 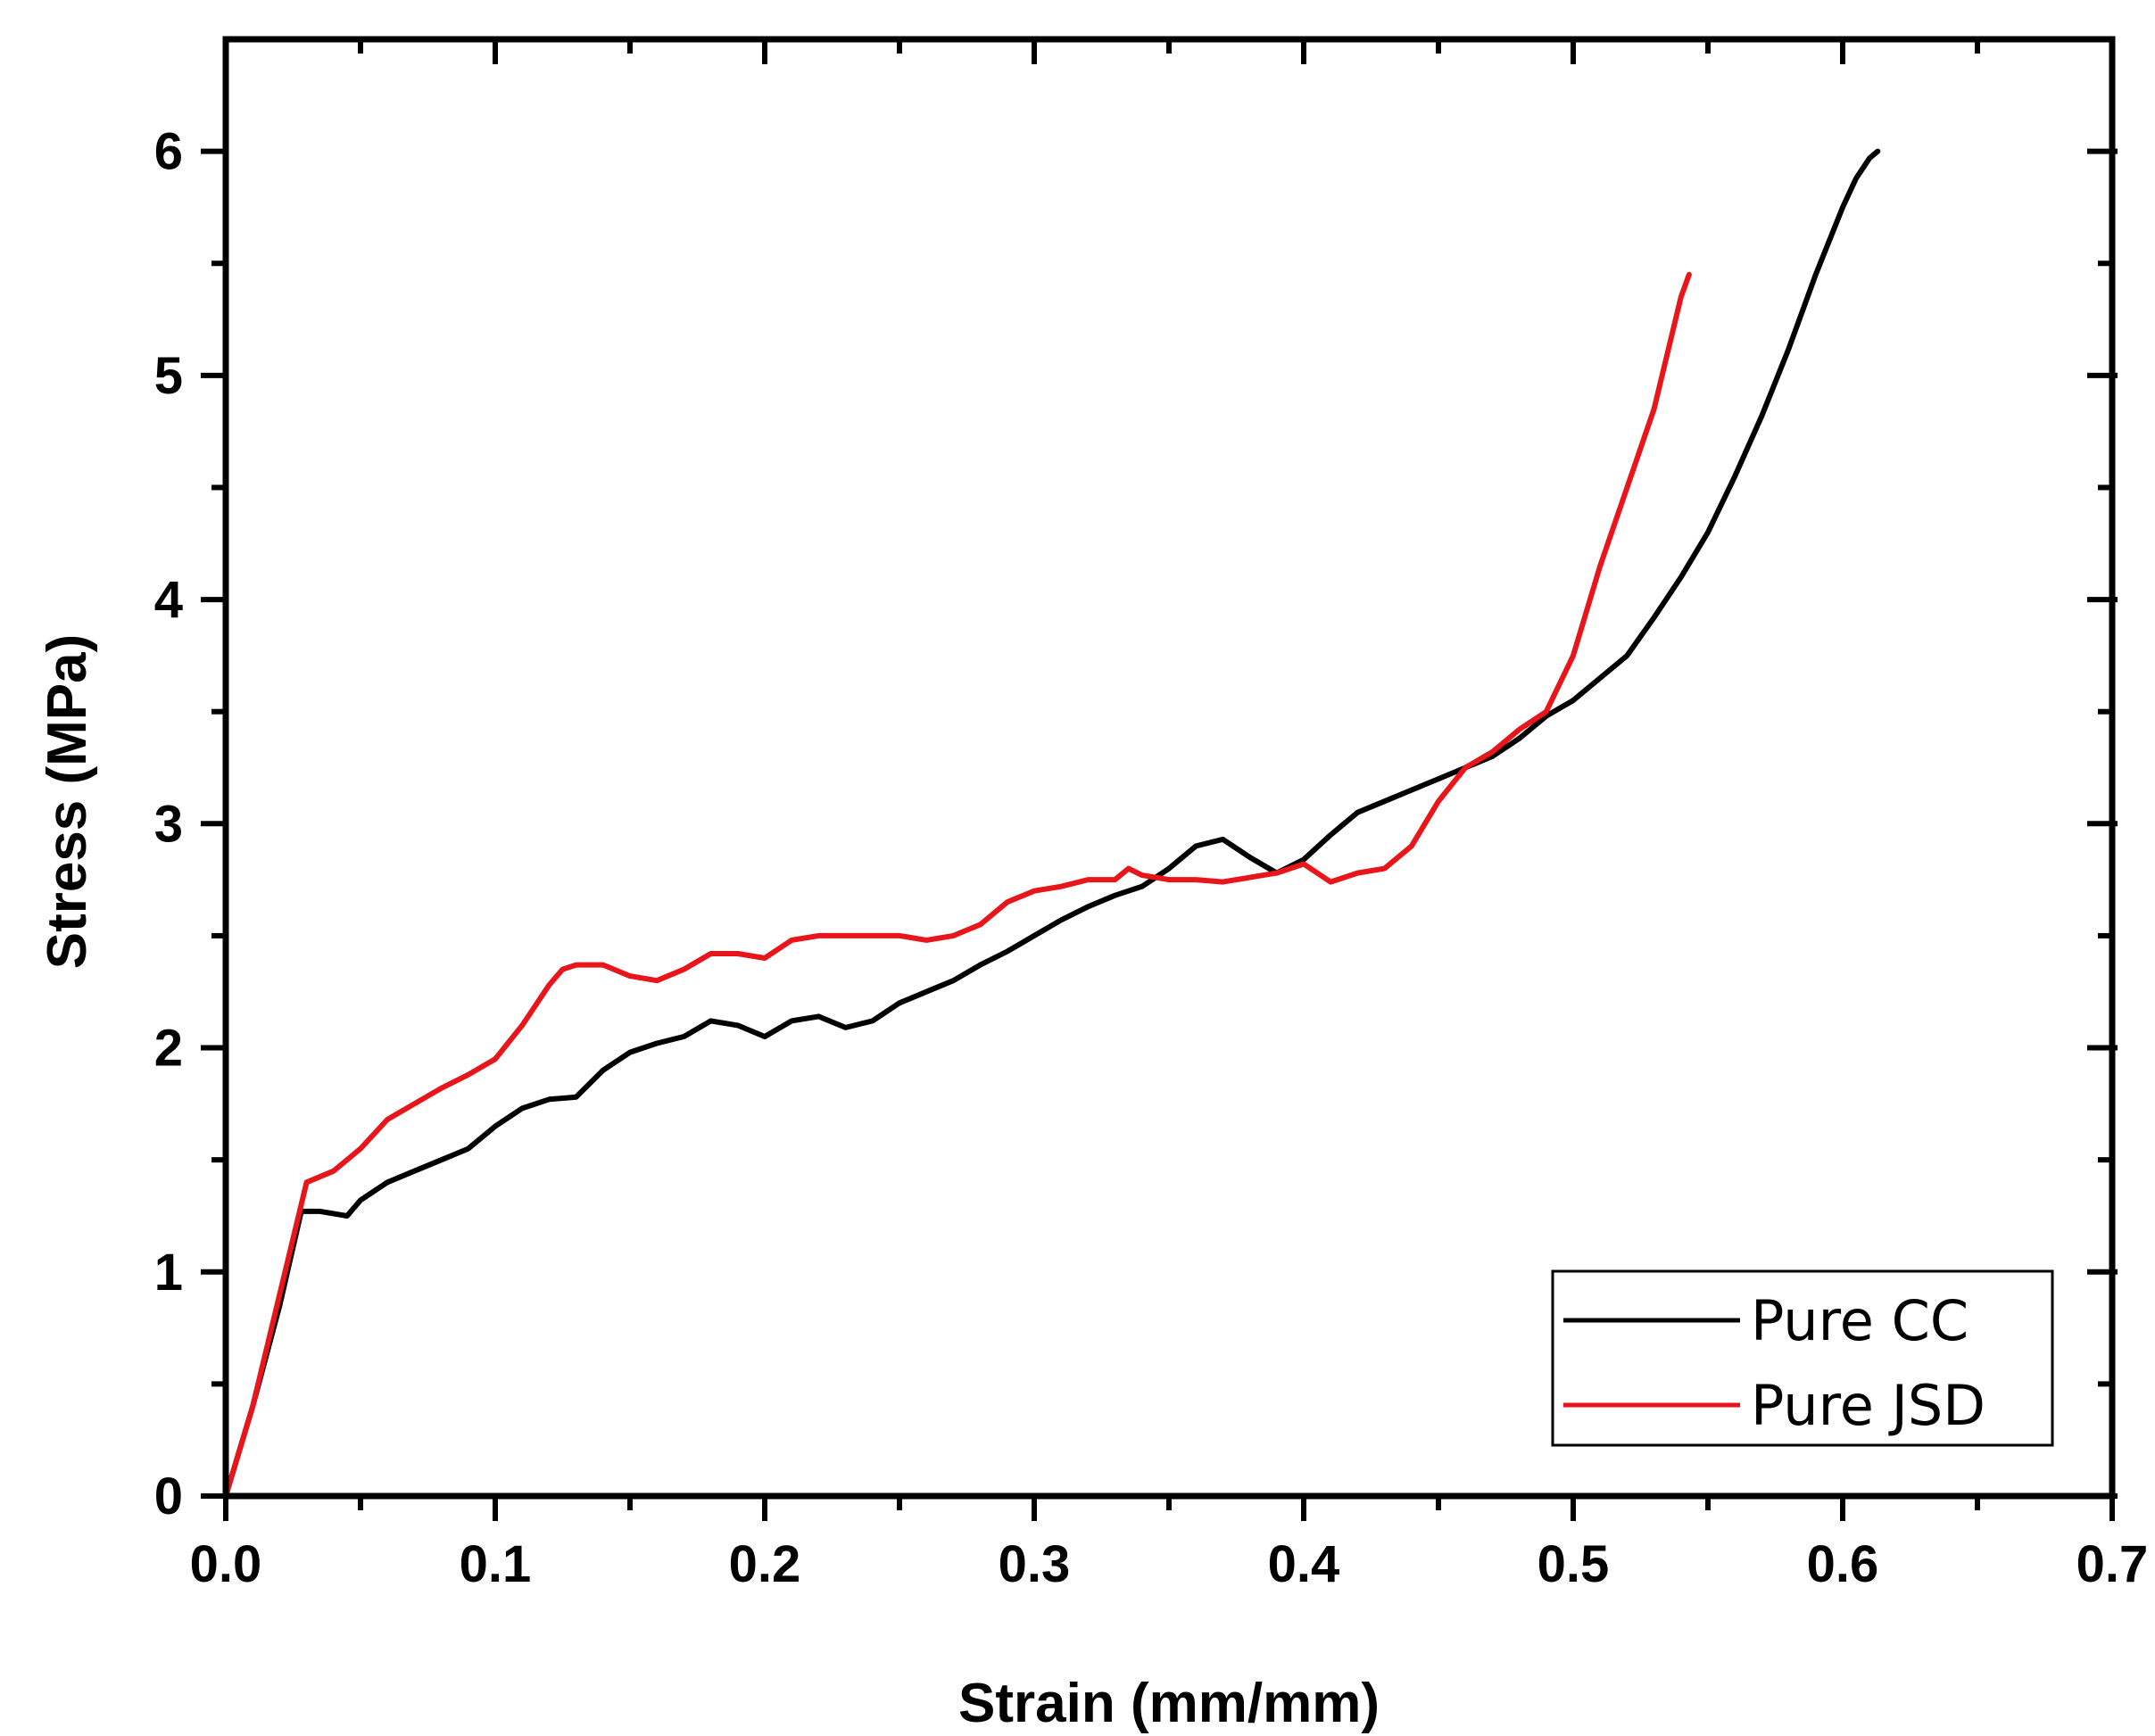 What do you see at coordinates (226, 1564) in the screenshot?
I see `x-tick-label: 0.0` at bounding box center [226, 1564].